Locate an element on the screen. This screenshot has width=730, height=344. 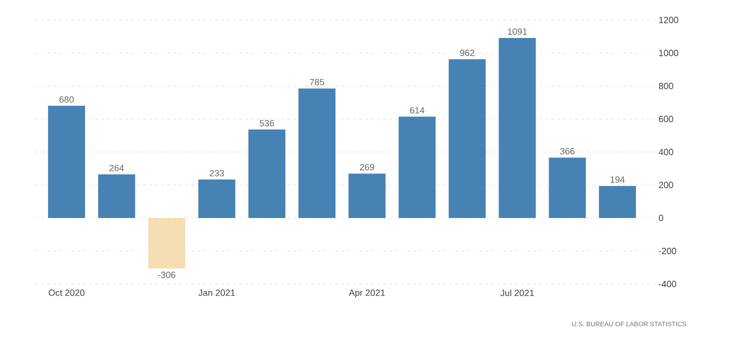
data-label: 1091 is located at coordinates (517, 31).